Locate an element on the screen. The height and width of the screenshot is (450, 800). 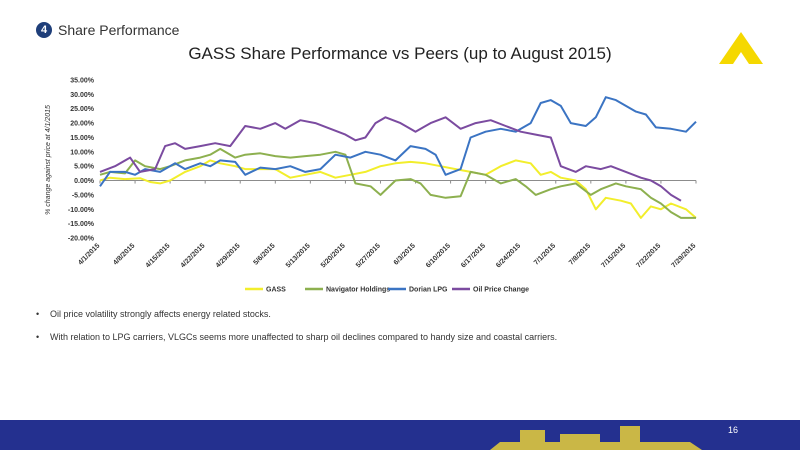
y-tick-label: 30.00% is located at coordinates (82, 95).